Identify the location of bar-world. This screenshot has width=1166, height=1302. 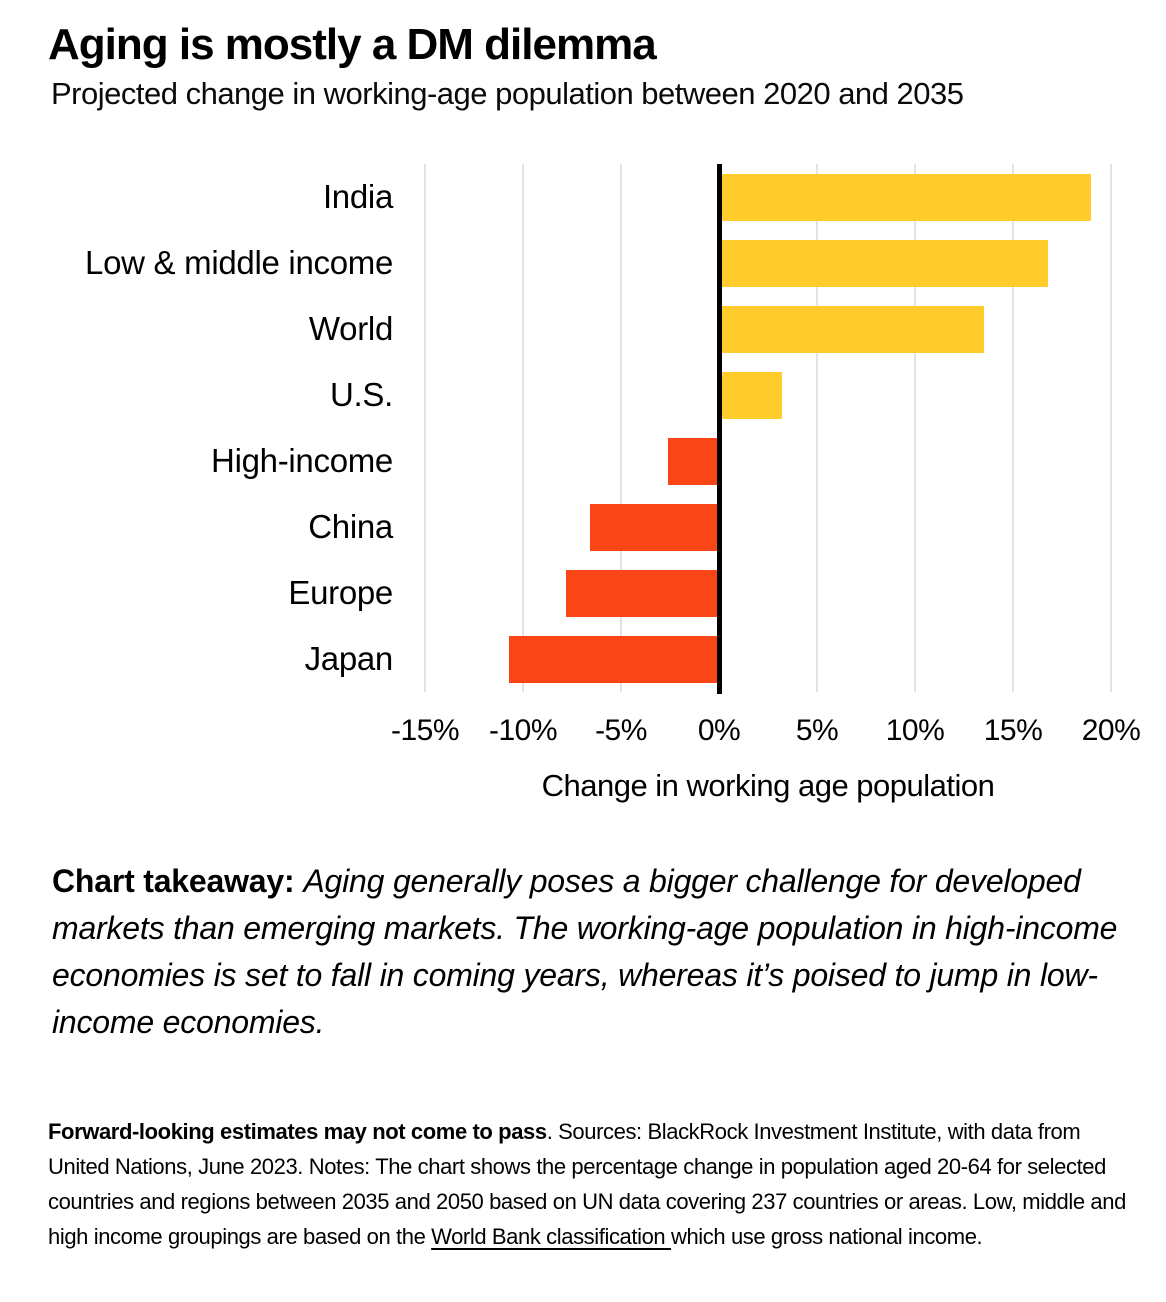
(851, 329).